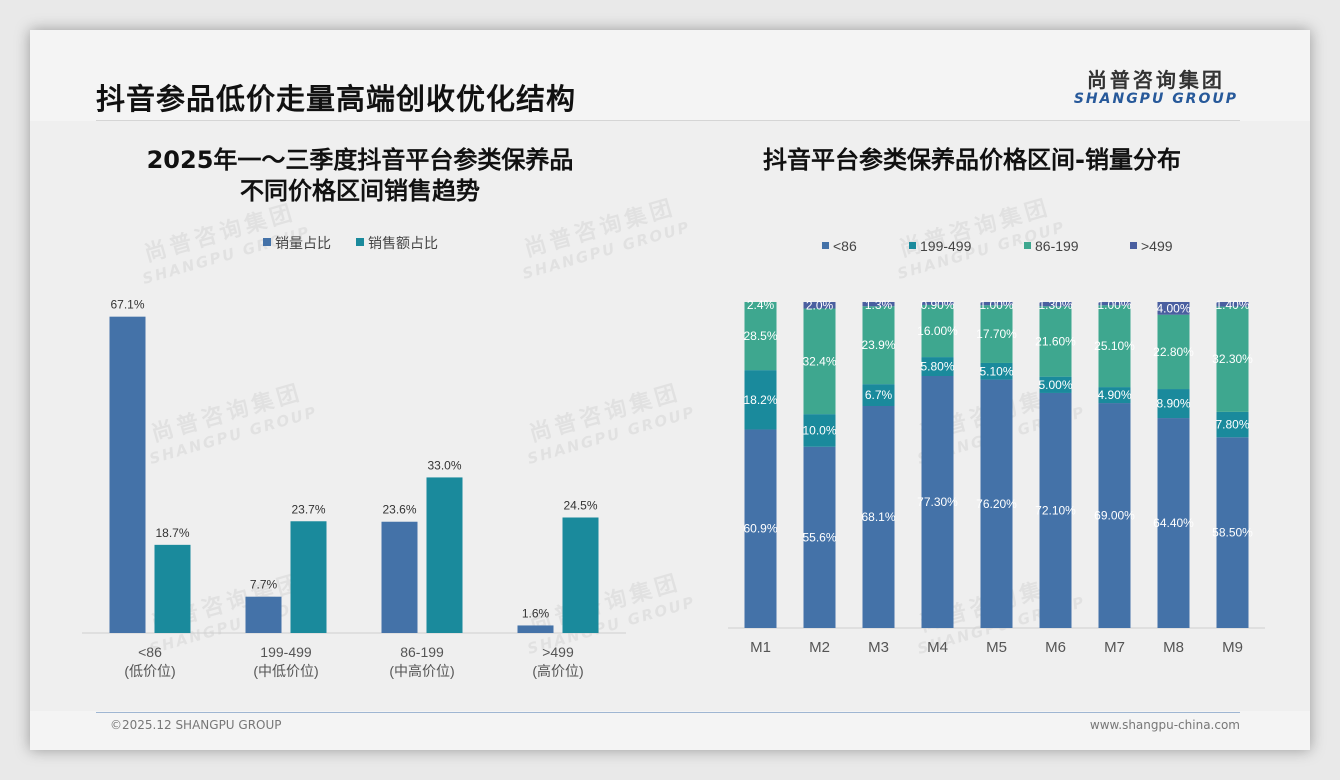 The image size is (1340, 780). I want to click on segment-label-3-5: 1.30%, so click(1055, 305).